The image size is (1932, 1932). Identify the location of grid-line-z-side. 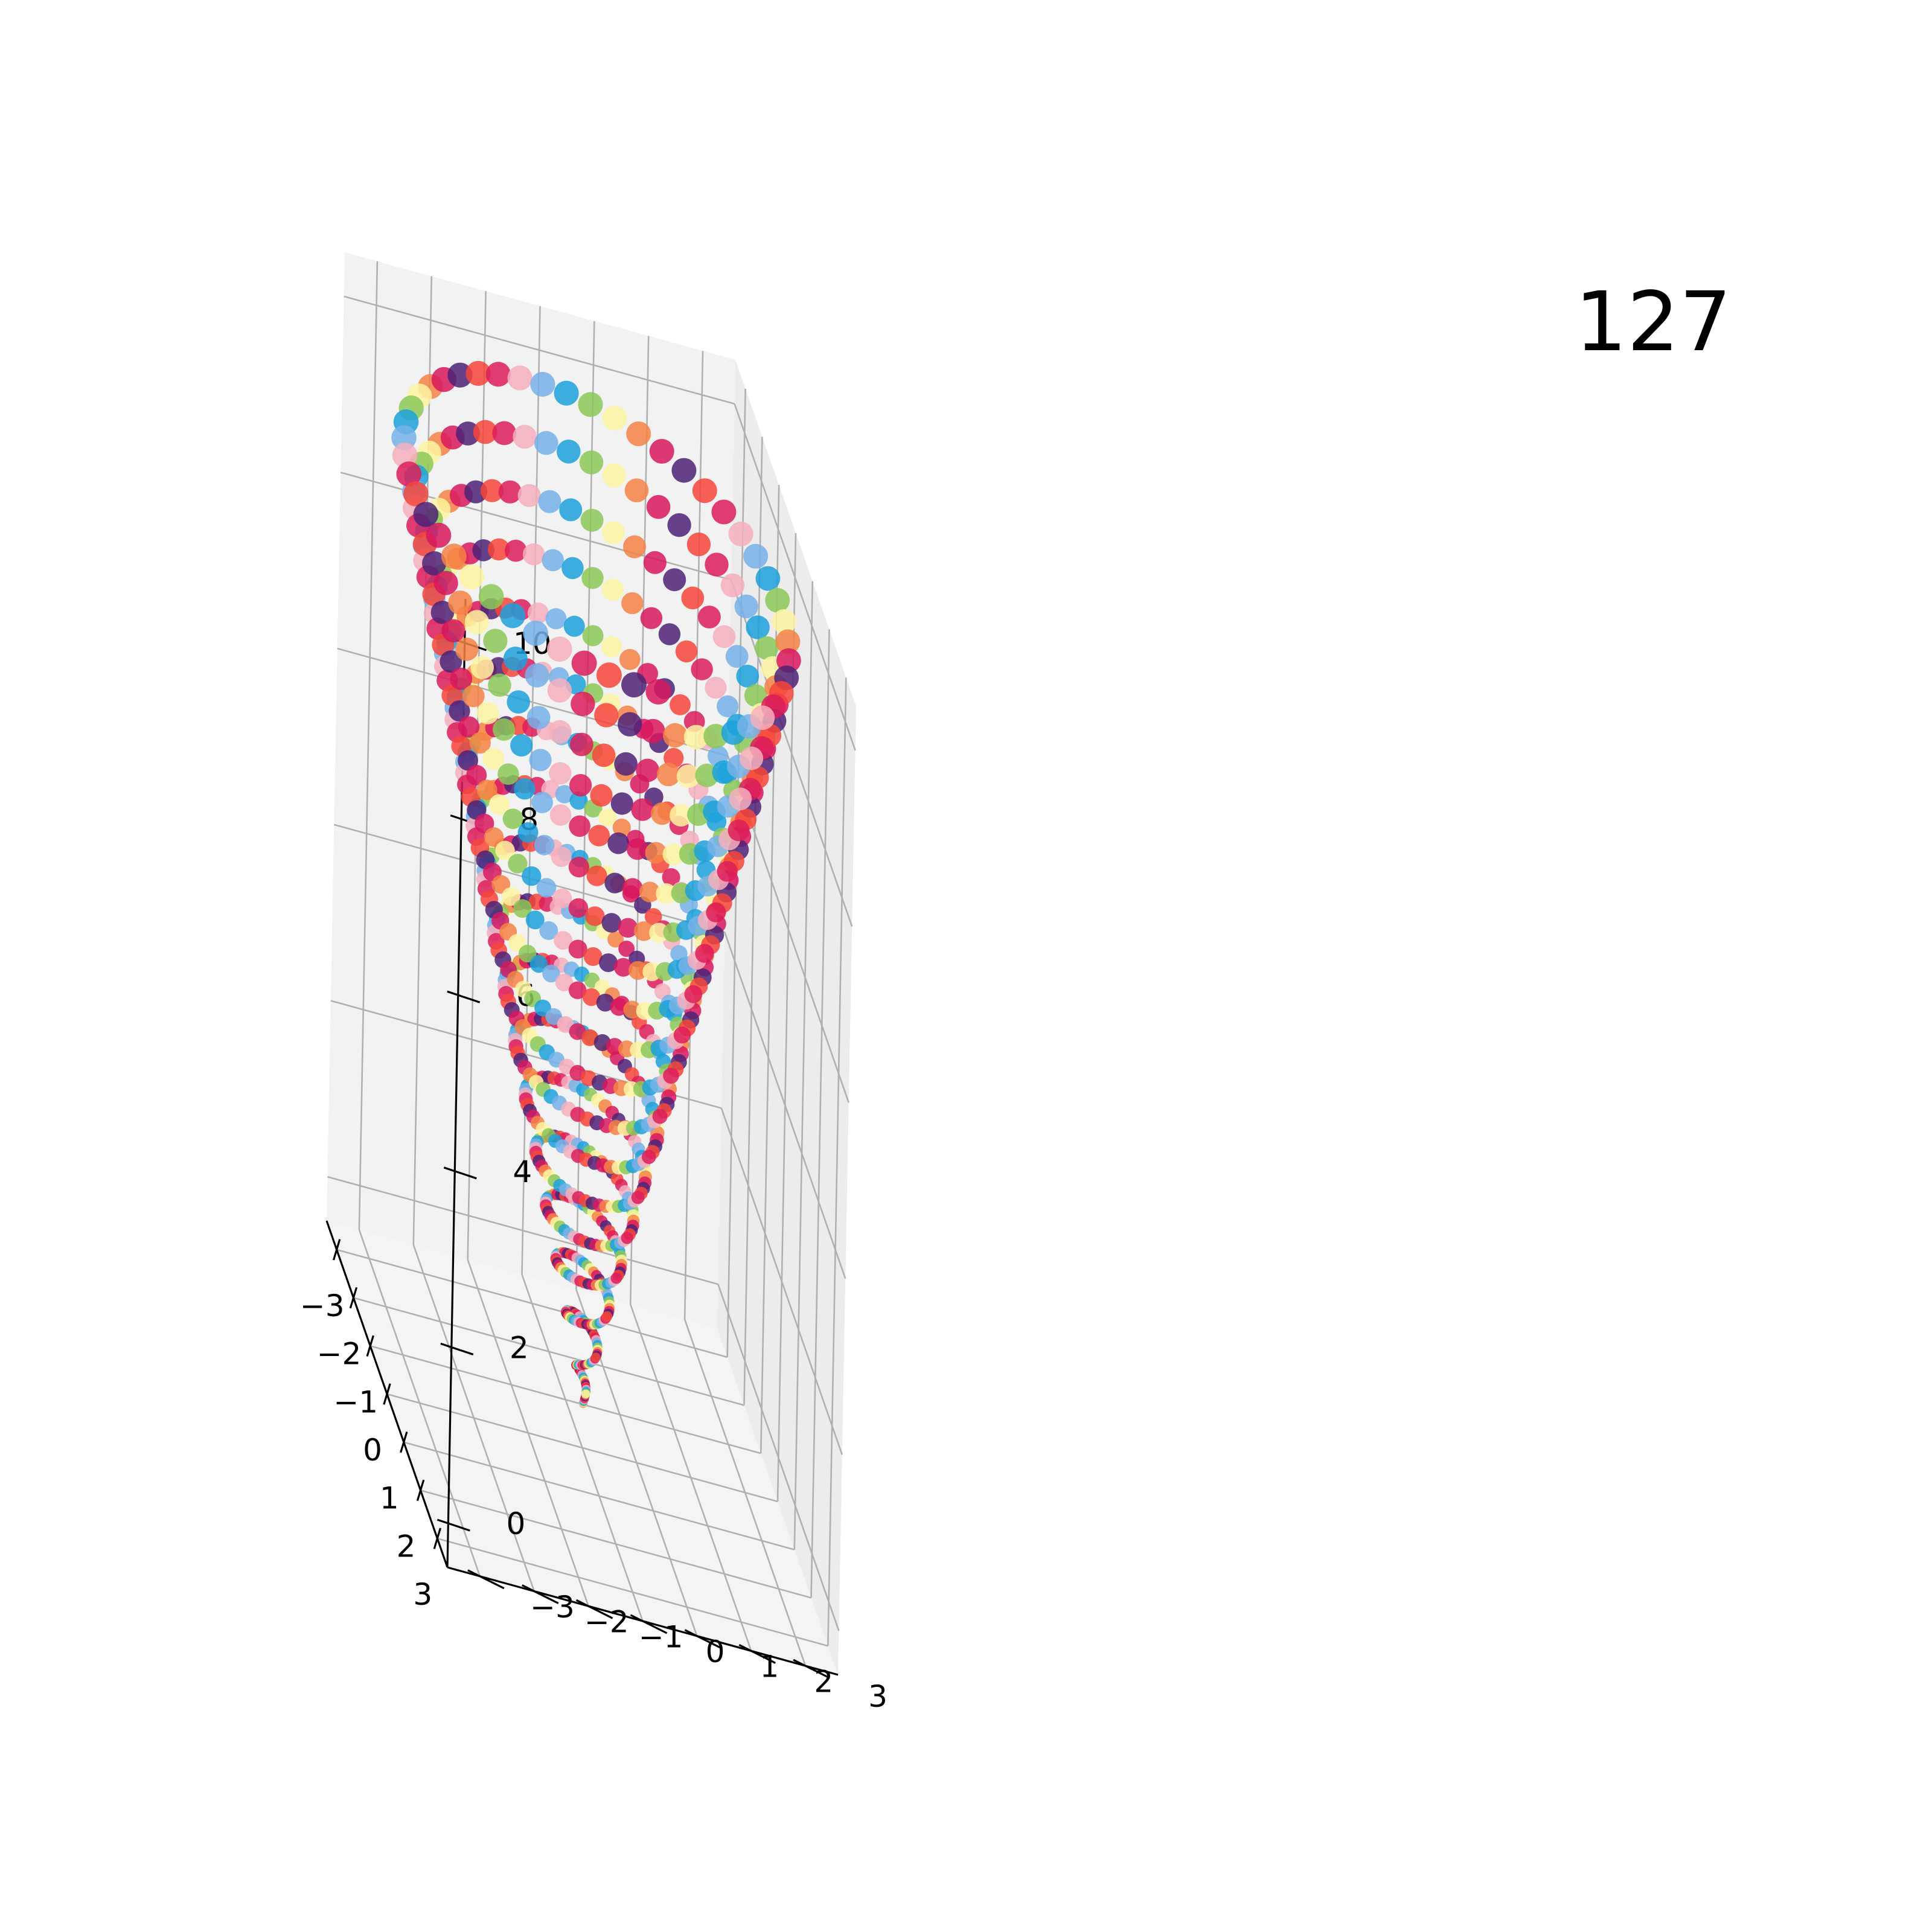
(540, 350).